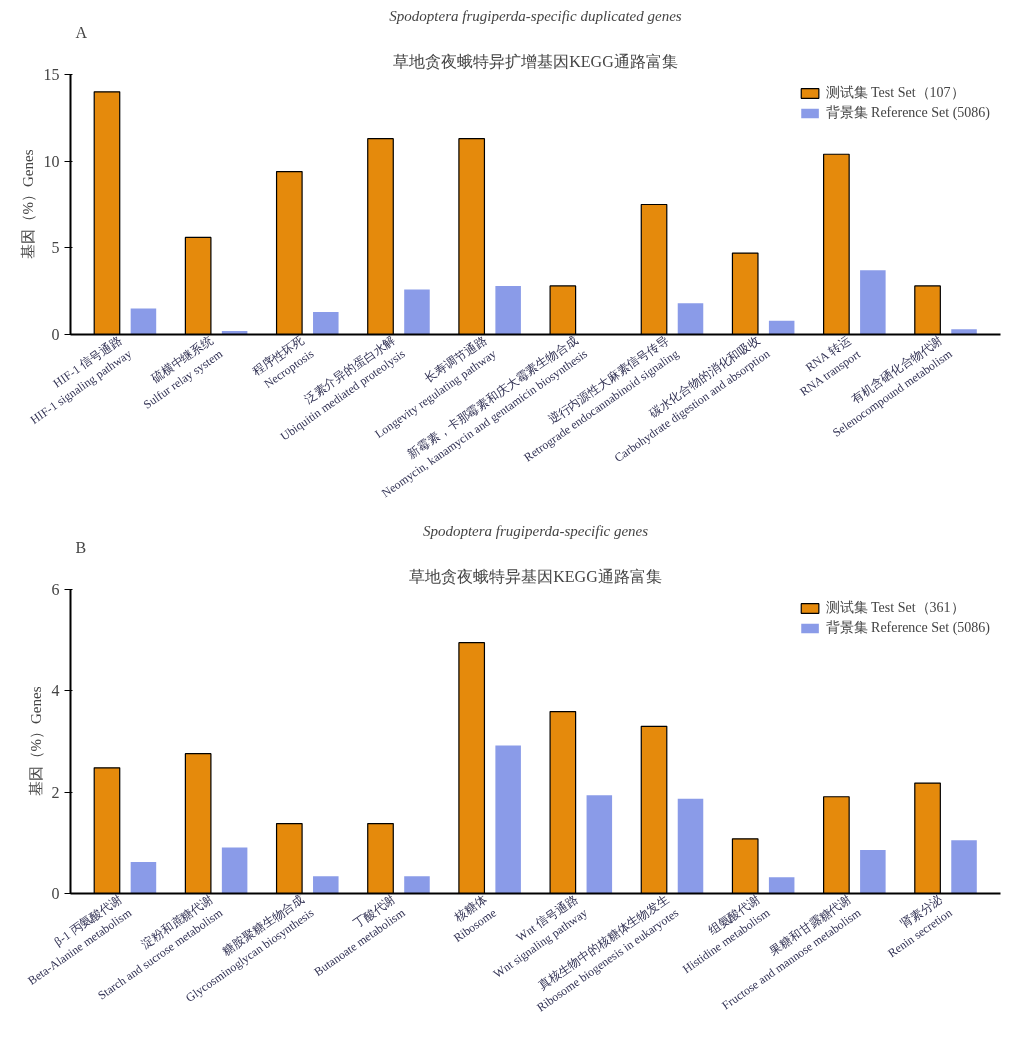  Describe the element at coordinates (51, 161) in the screenshot. I see `y-tick-label: 10` at that location.